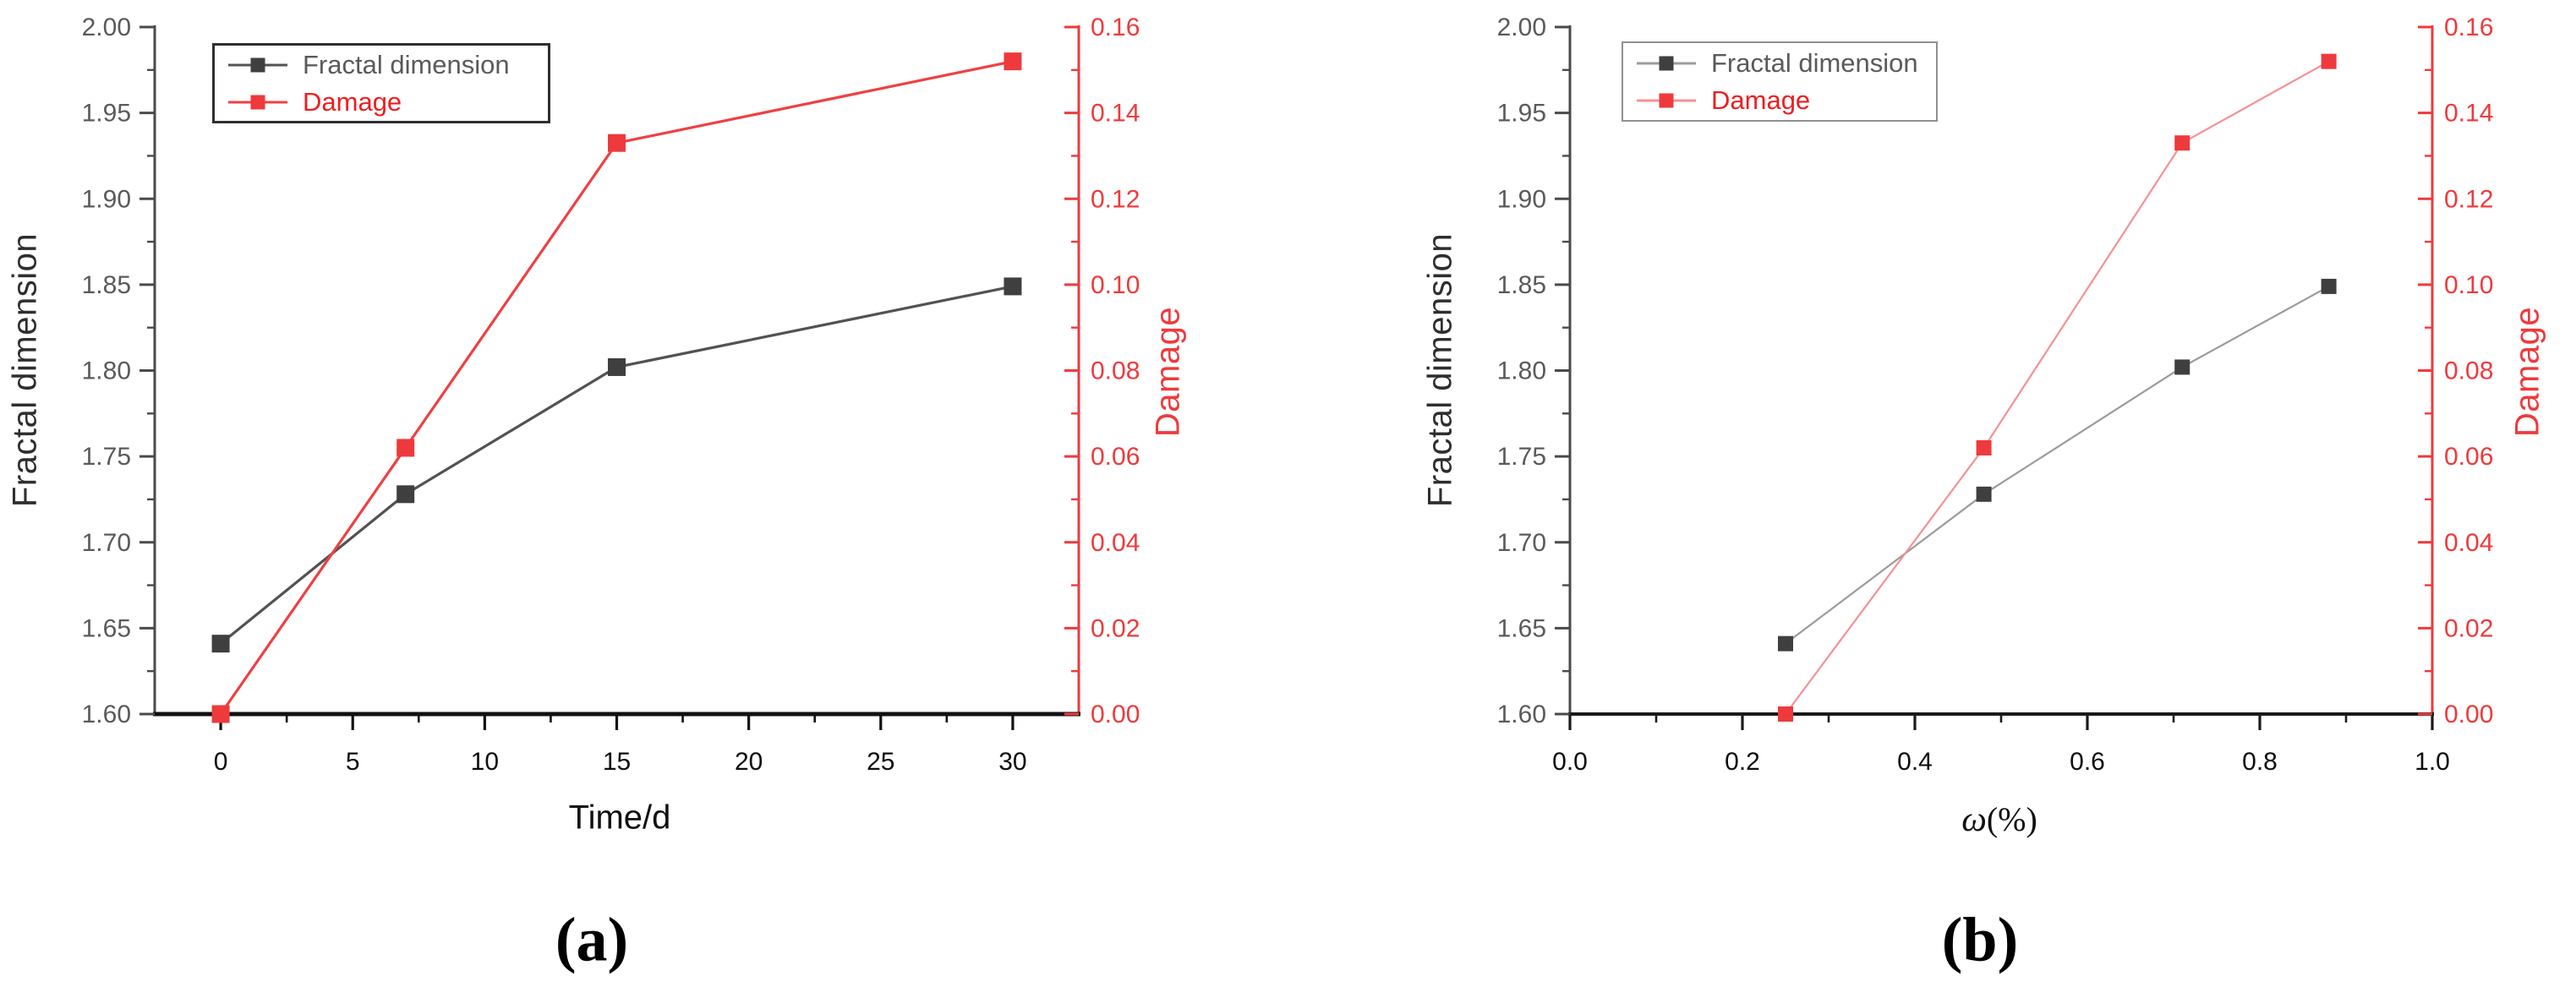  I want to click on panel-a-y-left-tick-label: 1.60, so click(106, 714).